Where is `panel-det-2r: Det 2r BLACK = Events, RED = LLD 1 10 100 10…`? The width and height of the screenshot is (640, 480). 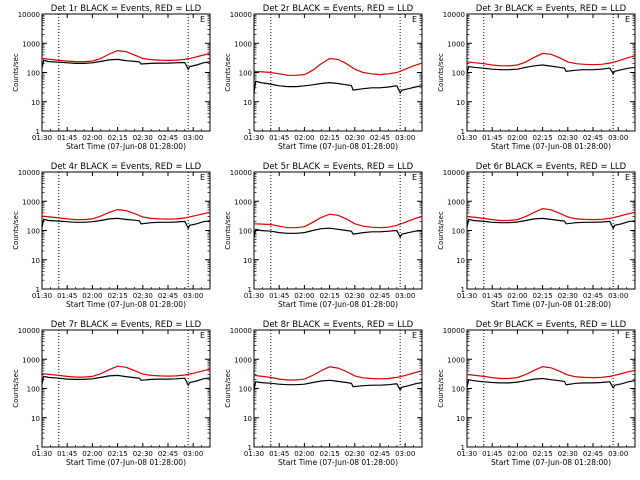
panel-det-2r: Det 2r BLACK = Events, RED = LLD 1 10 100 10… is located at coordinates (323, 77).